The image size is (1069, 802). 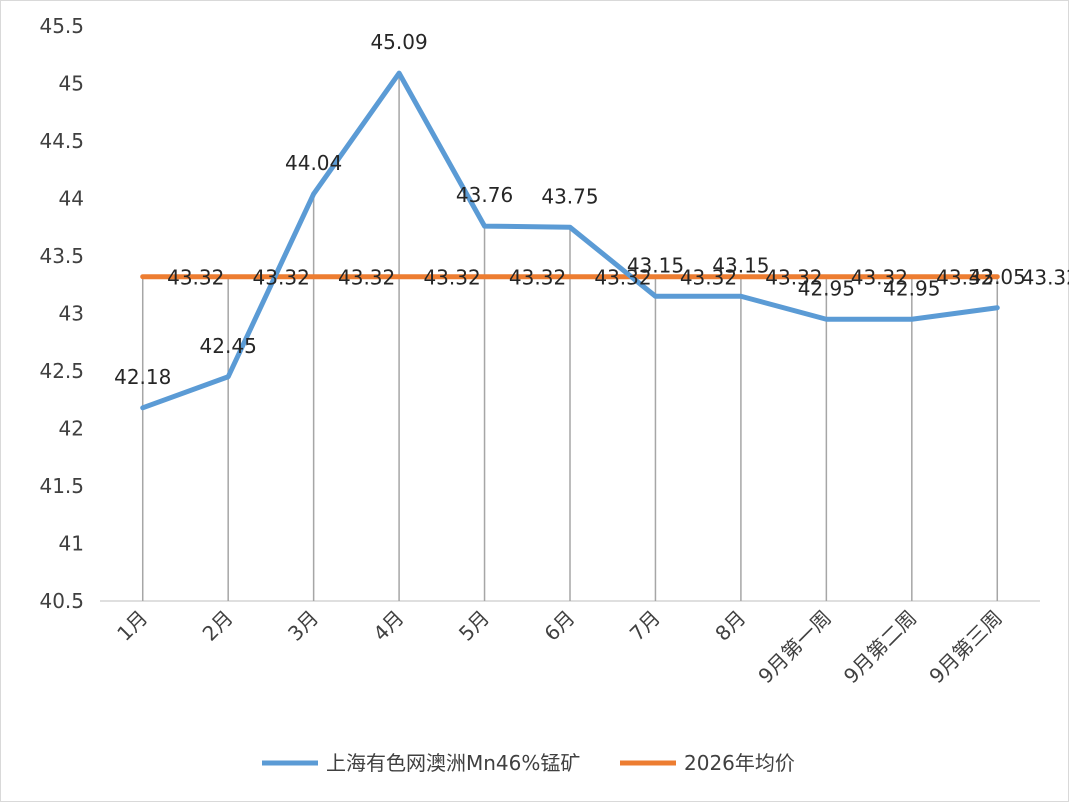 I want to click on data-label-mn46: 43.76, so click(x=484, y=195).